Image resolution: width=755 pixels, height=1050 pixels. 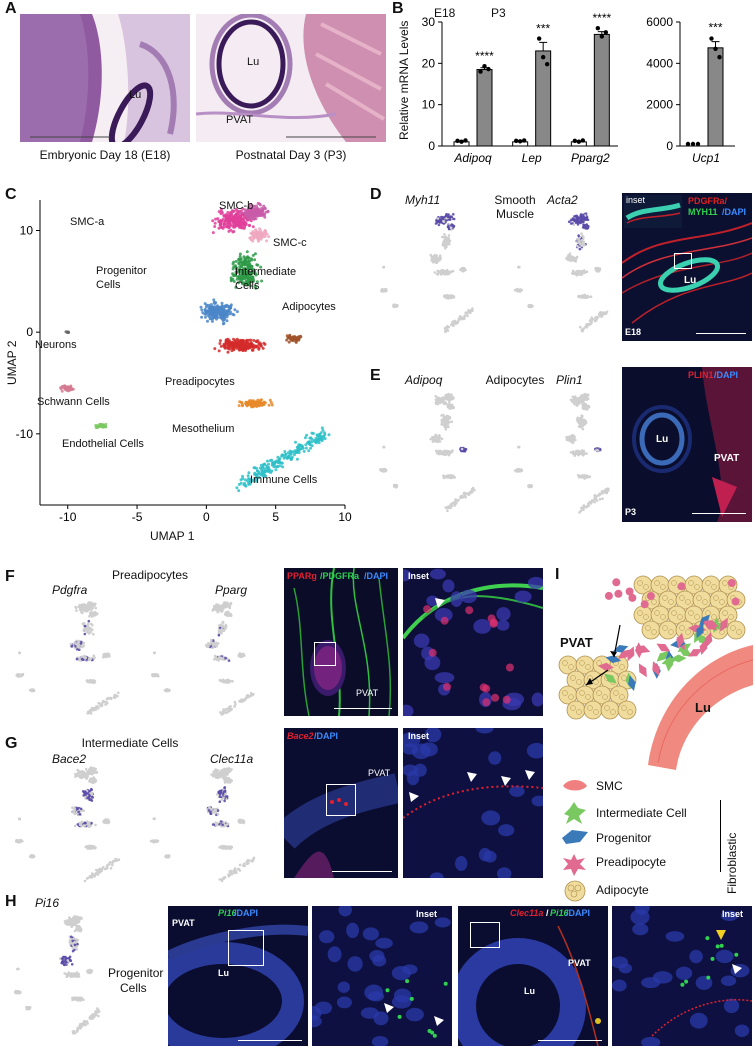 I want to click on umap-label-smca: SMC-a, so click(x=87, y=222).